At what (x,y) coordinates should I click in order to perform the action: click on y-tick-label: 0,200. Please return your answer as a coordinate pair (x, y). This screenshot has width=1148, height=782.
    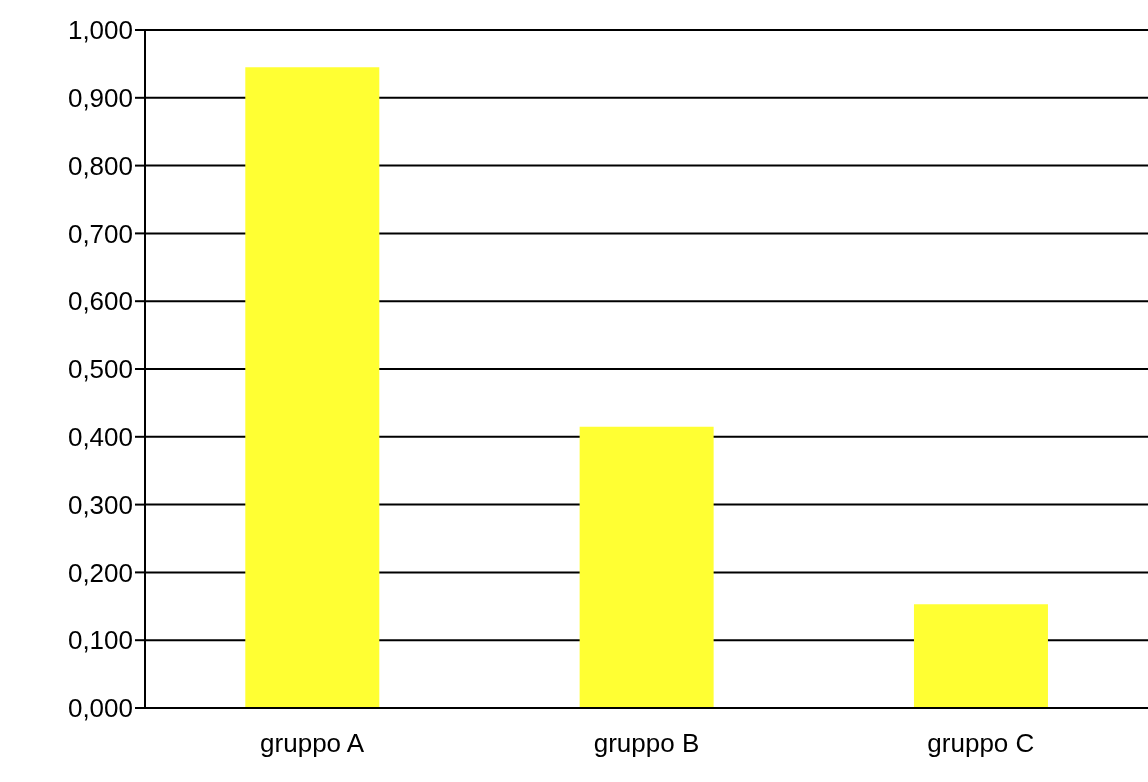
    Looking at the image, I should click on (100, 572).